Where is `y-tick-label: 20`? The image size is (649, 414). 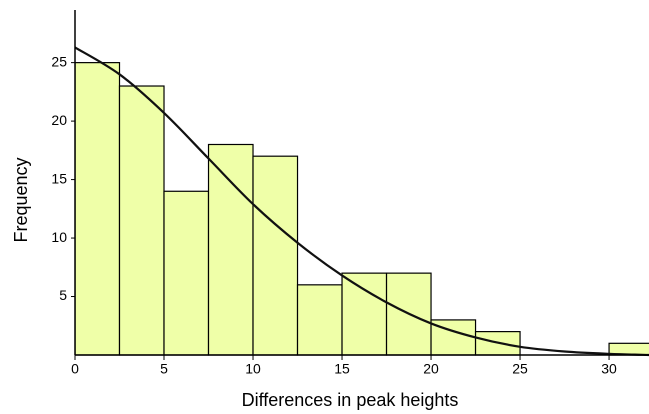
y-tick-label: 20 is located at coordinates (59, 120).